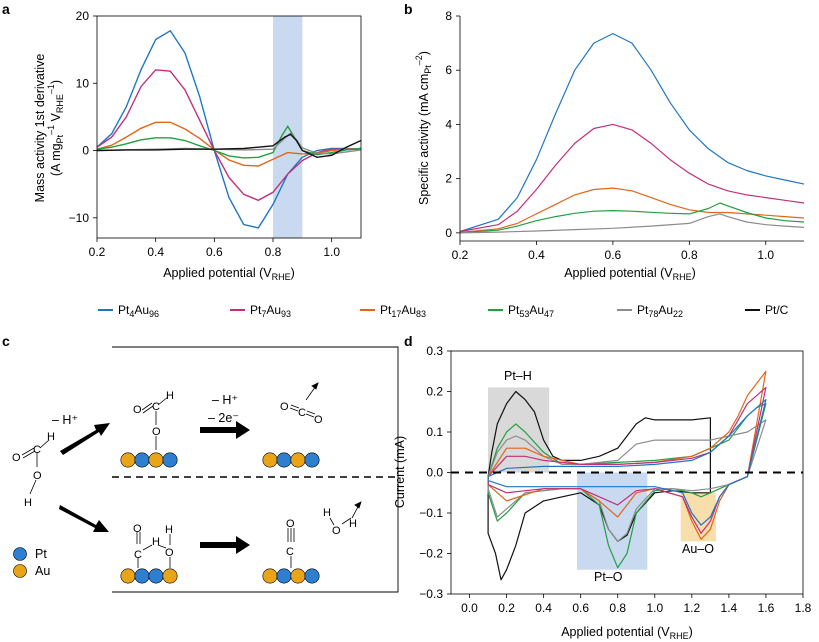  I want to click on d-xlabel: Applied potential (VRHE), so click(627, 633).